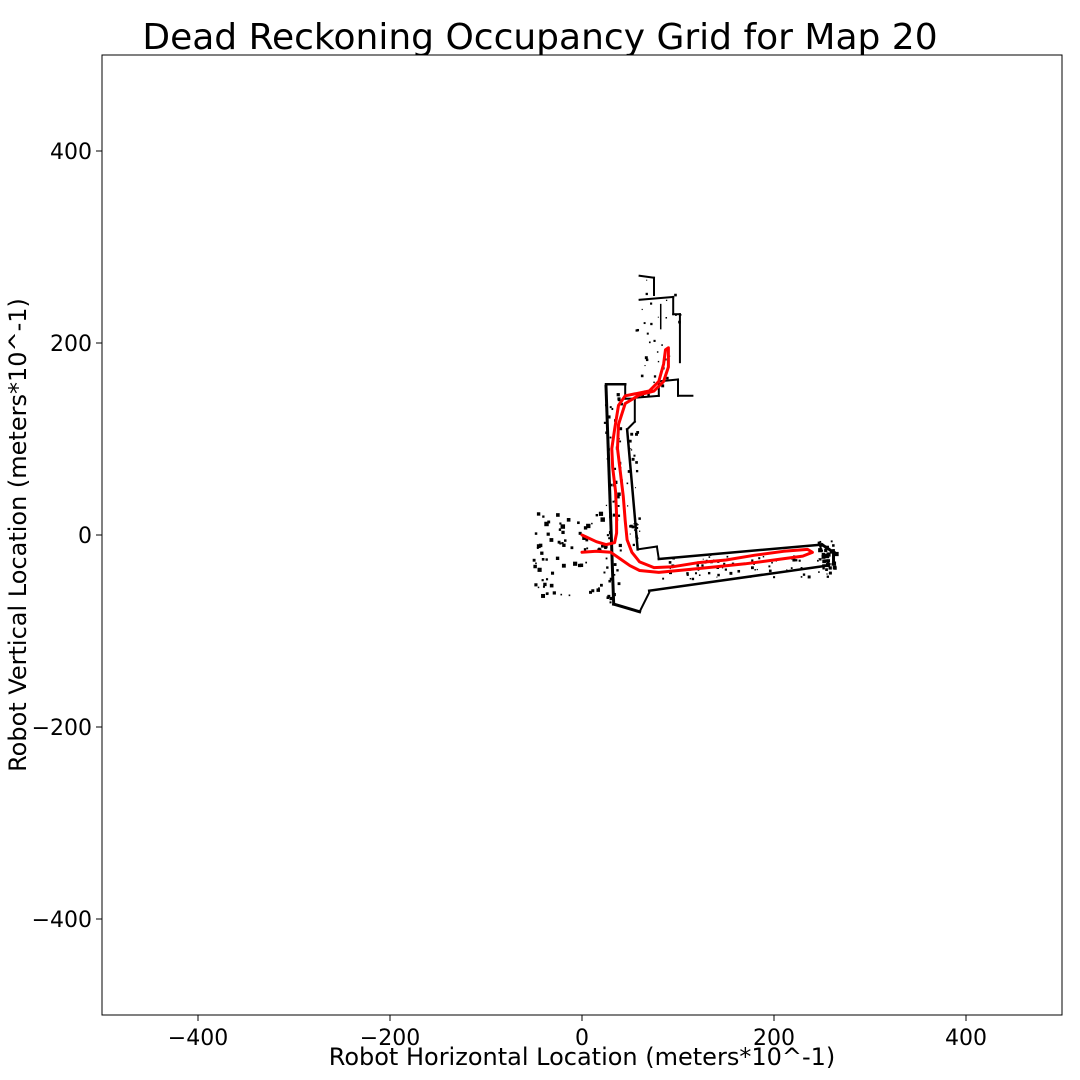  Describe the element at coordinates (539, 37) in the screenshot. I see `chart-title: Dead Reckoning Occupancy Grid for Map 20` at that location.